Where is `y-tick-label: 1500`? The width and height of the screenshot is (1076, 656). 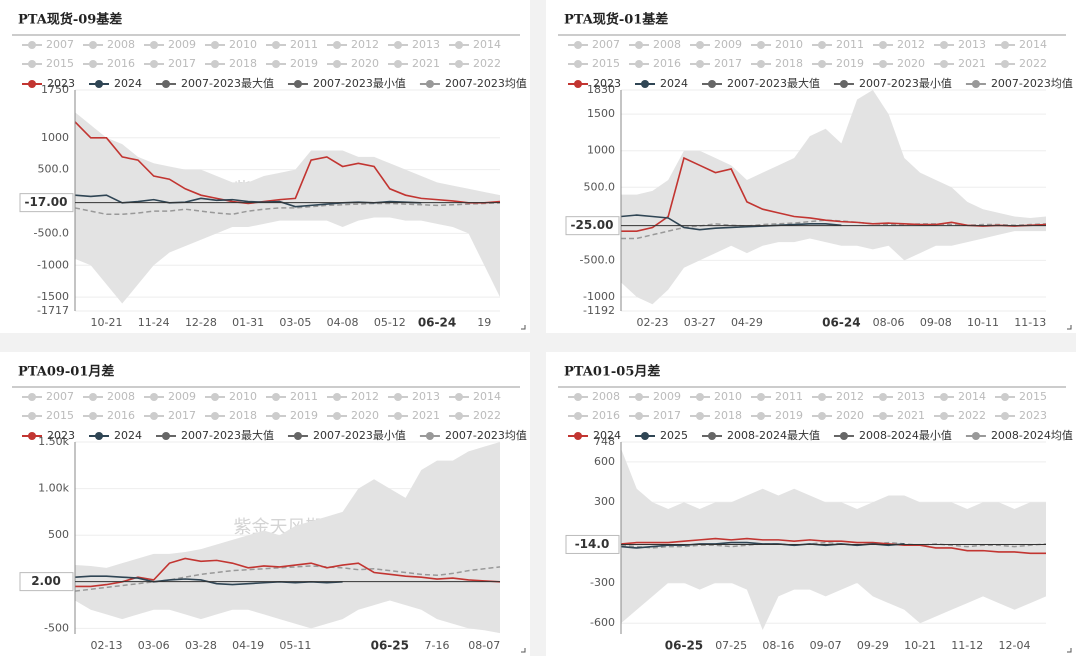 y-tick-label: 1500 is located at coordinates (601, 113).